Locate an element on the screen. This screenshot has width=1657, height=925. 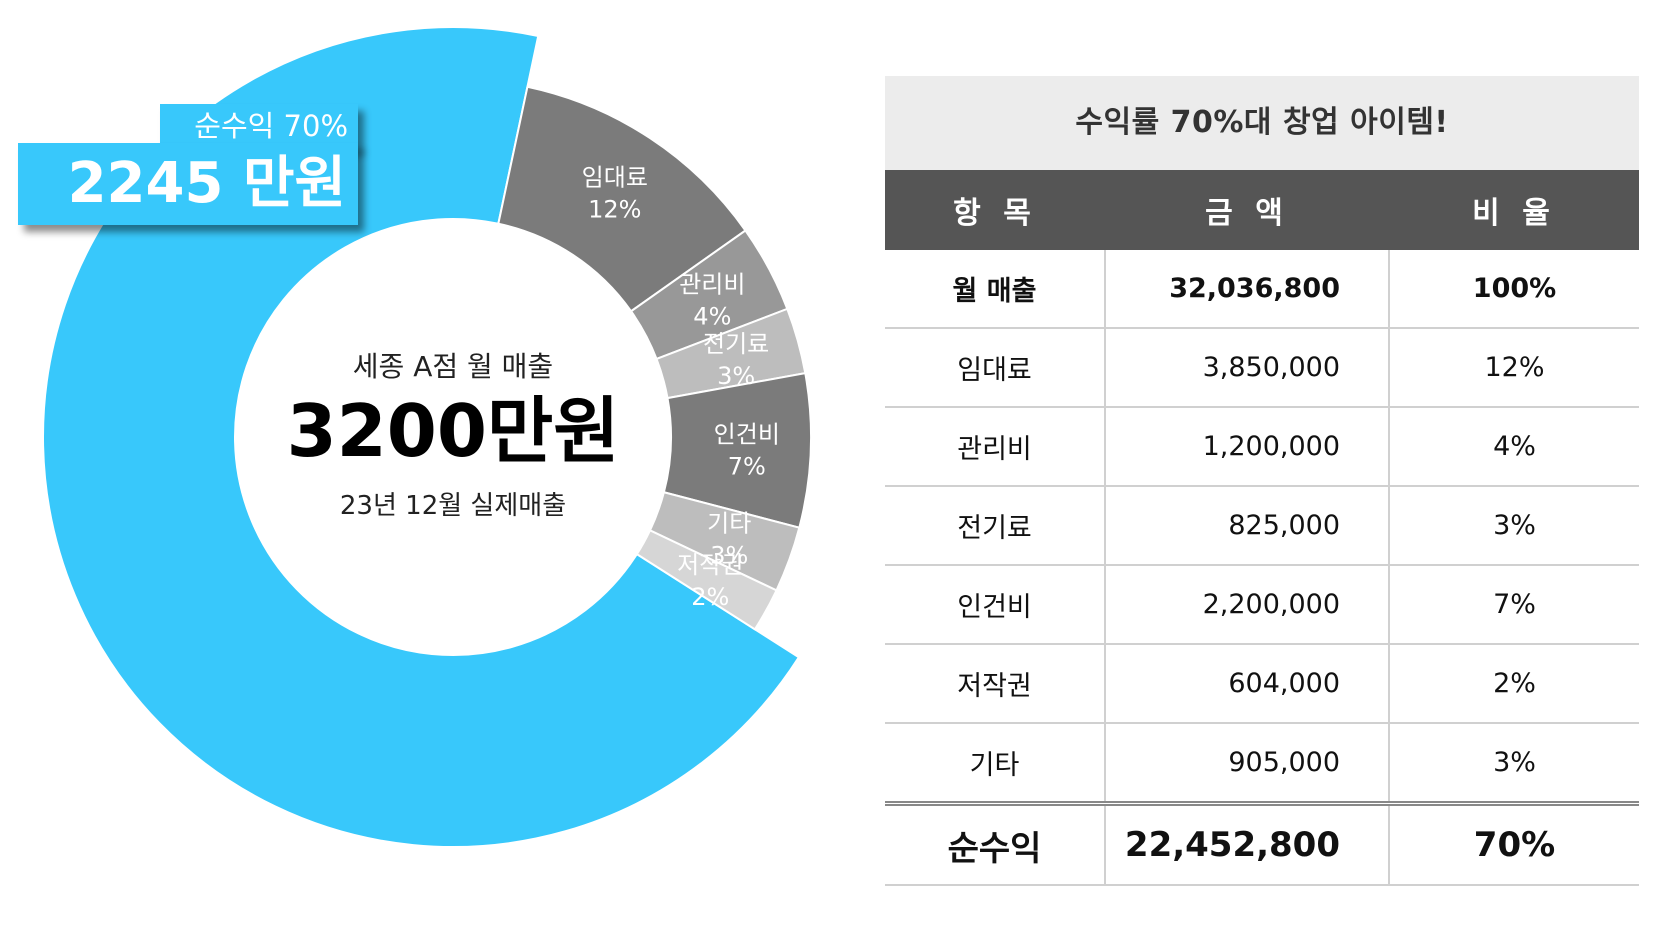
center-note: 23년 12월 실제매출 is located at coordinates (453, 506).